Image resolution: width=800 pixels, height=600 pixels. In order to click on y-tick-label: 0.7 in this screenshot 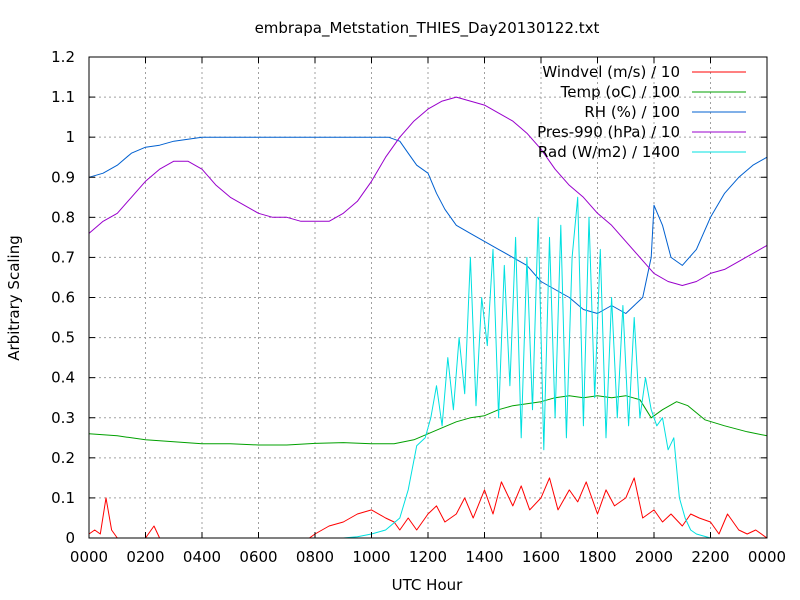, I will do `click(63, 257)`.